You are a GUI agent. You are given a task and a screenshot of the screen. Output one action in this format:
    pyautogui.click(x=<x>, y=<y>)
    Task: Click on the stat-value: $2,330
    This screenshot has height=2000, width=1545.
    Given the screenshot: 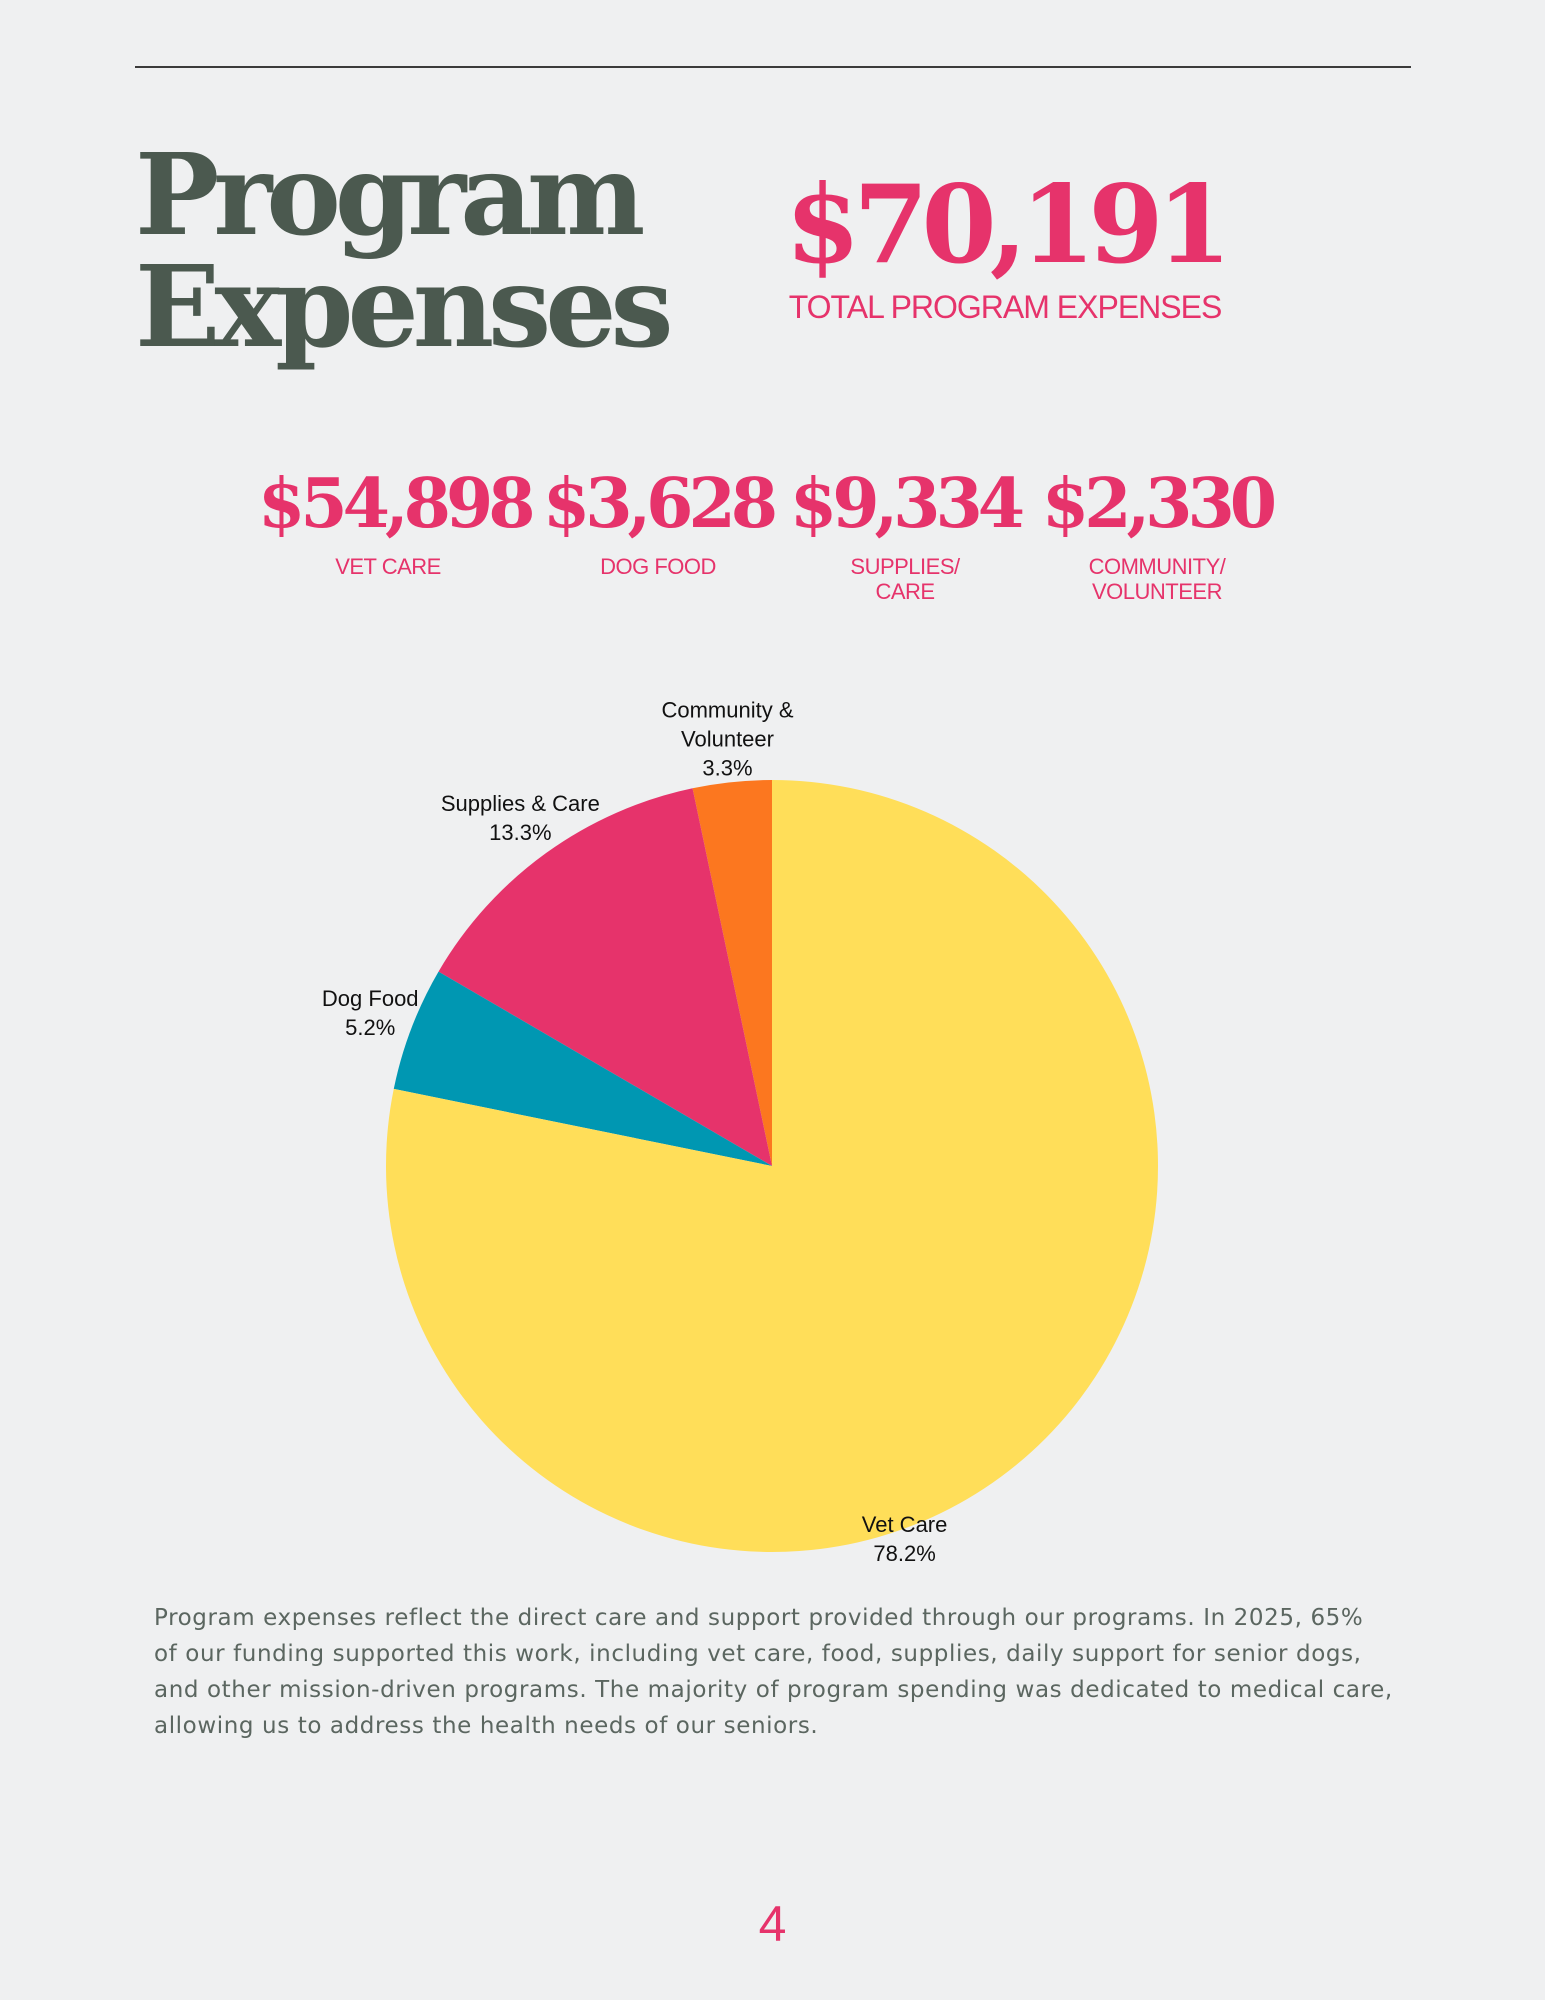 What is the action you would take?
    pyautogui.click(x=1159, y=504)
    